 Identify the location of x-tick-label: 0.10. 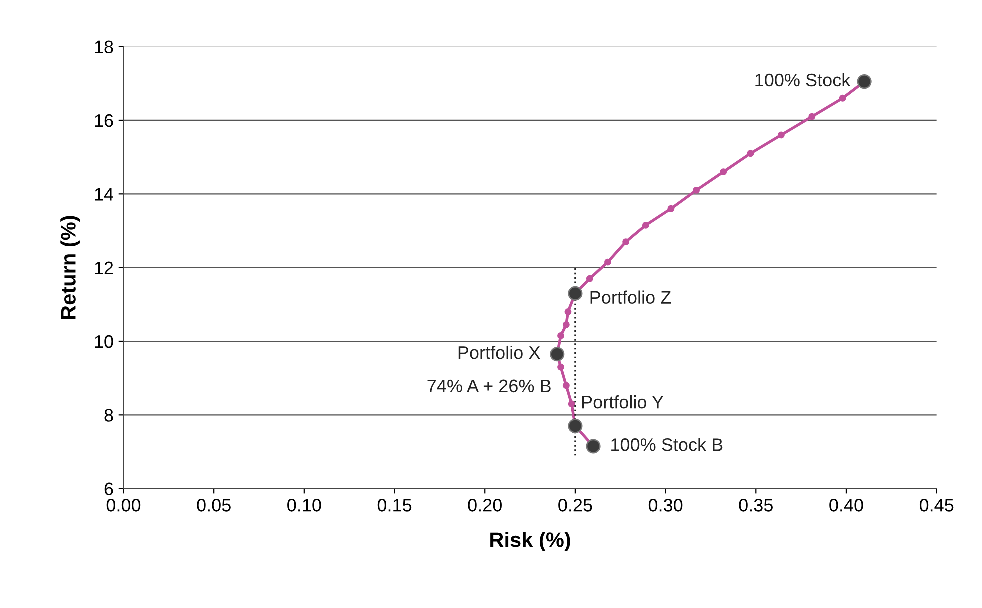
(305, 505).